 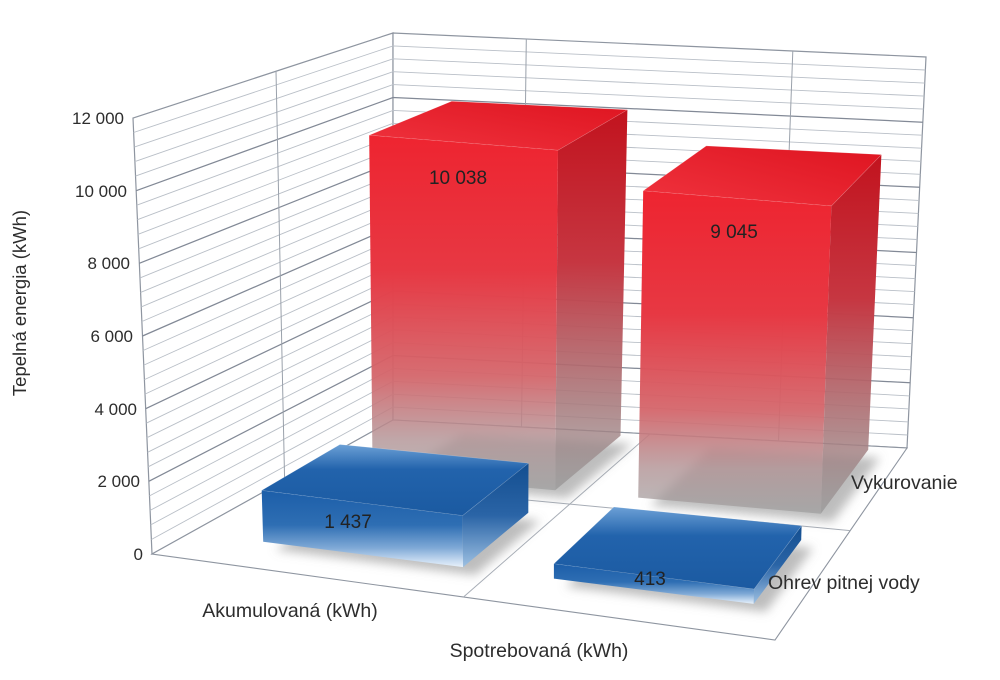 I want to click on y-axis-tick: 12 000, so click(x=98, y=118).